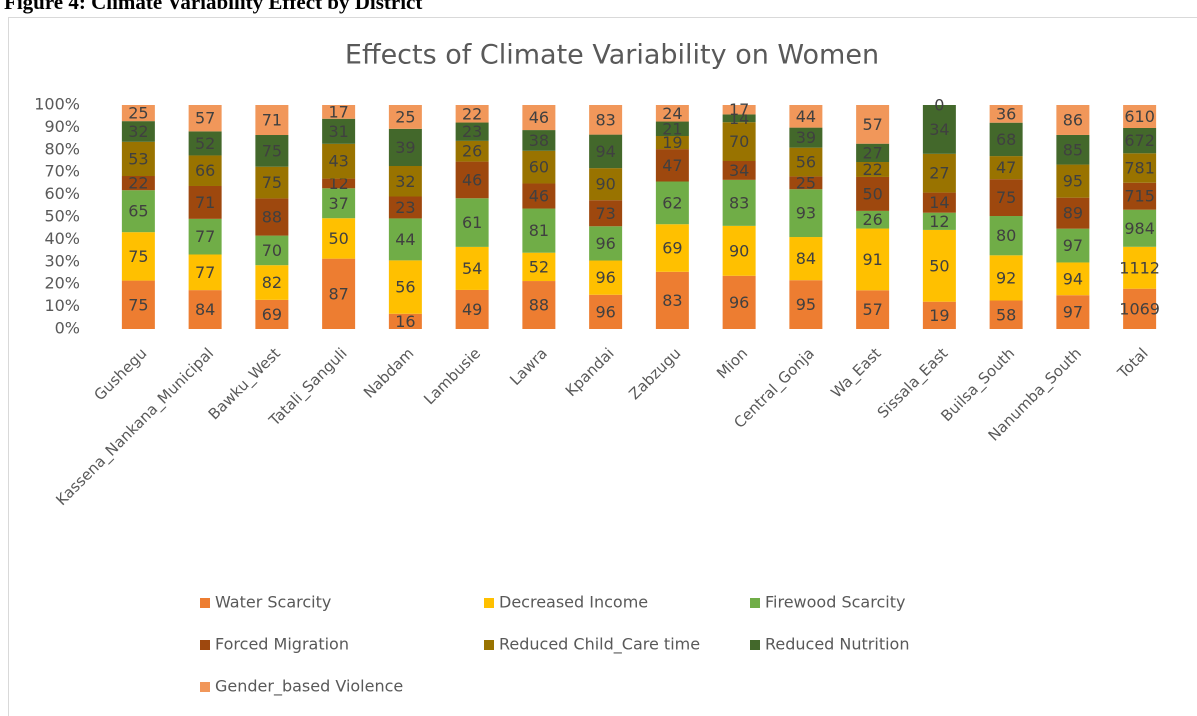  Describe the element at coordinates (732, 363) in the screenshot. I see `x-tick-label: Mion` at that location.